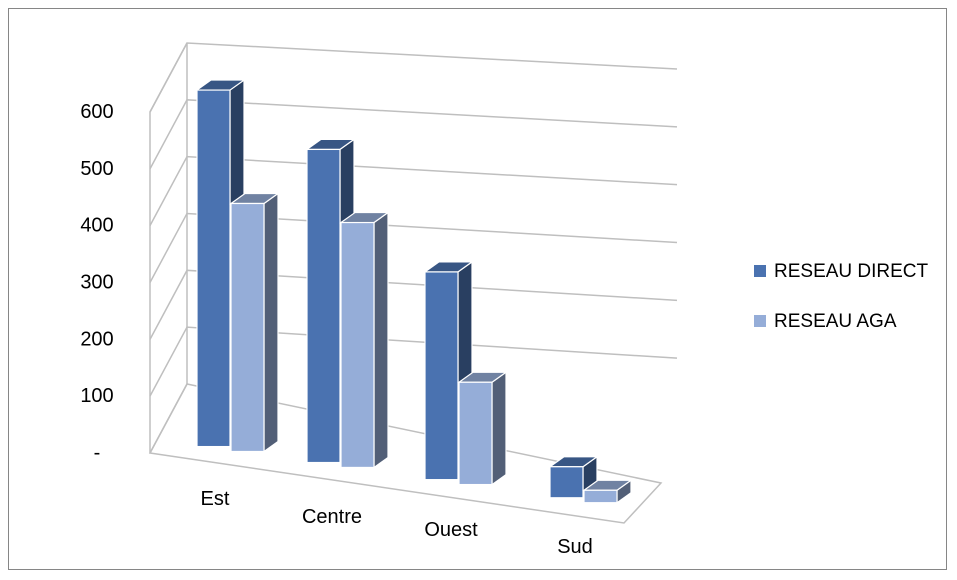 Image resolution: width=957 pixels, height=580 pixels. Describe the element at coordinates (397, 523) in the screenshot. I see `x-axis-labels: Est Centre Ouest Sud` at that location.